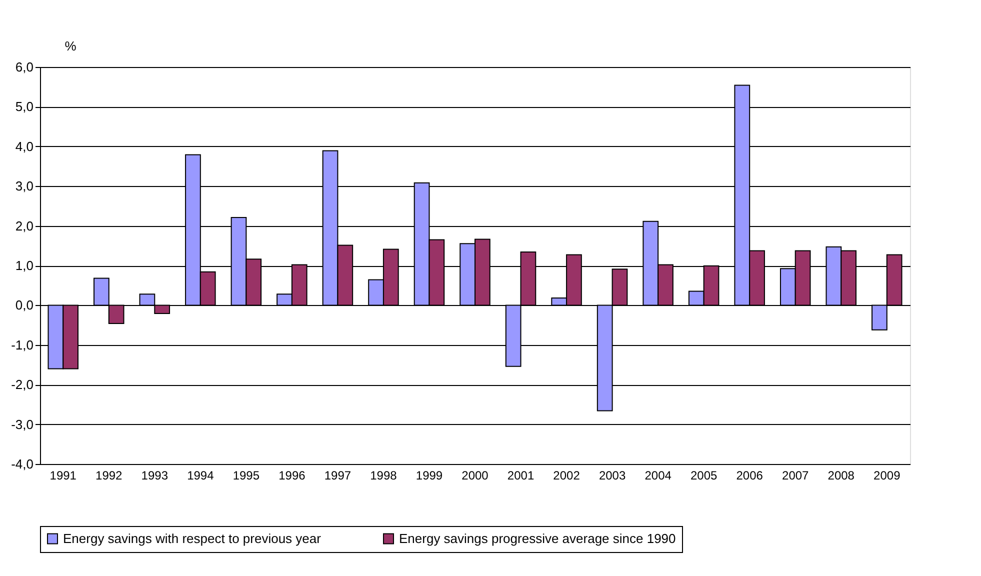 The height and width of the screenshot is (576, 981). Describe the element at coordinates (200, 475) in the screenshot. I see `x-tick-label: 1994` at that location.